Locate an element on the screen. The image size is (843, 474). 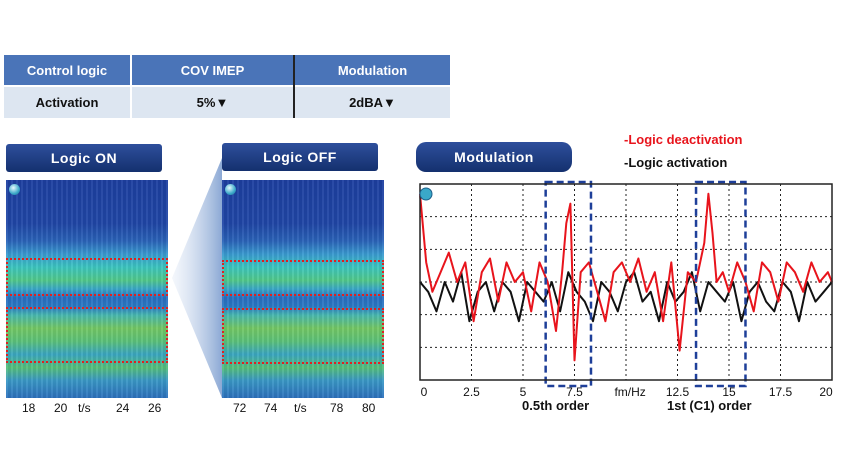
x-tick-label: fm/Hz is located at coordinates (629, 392).